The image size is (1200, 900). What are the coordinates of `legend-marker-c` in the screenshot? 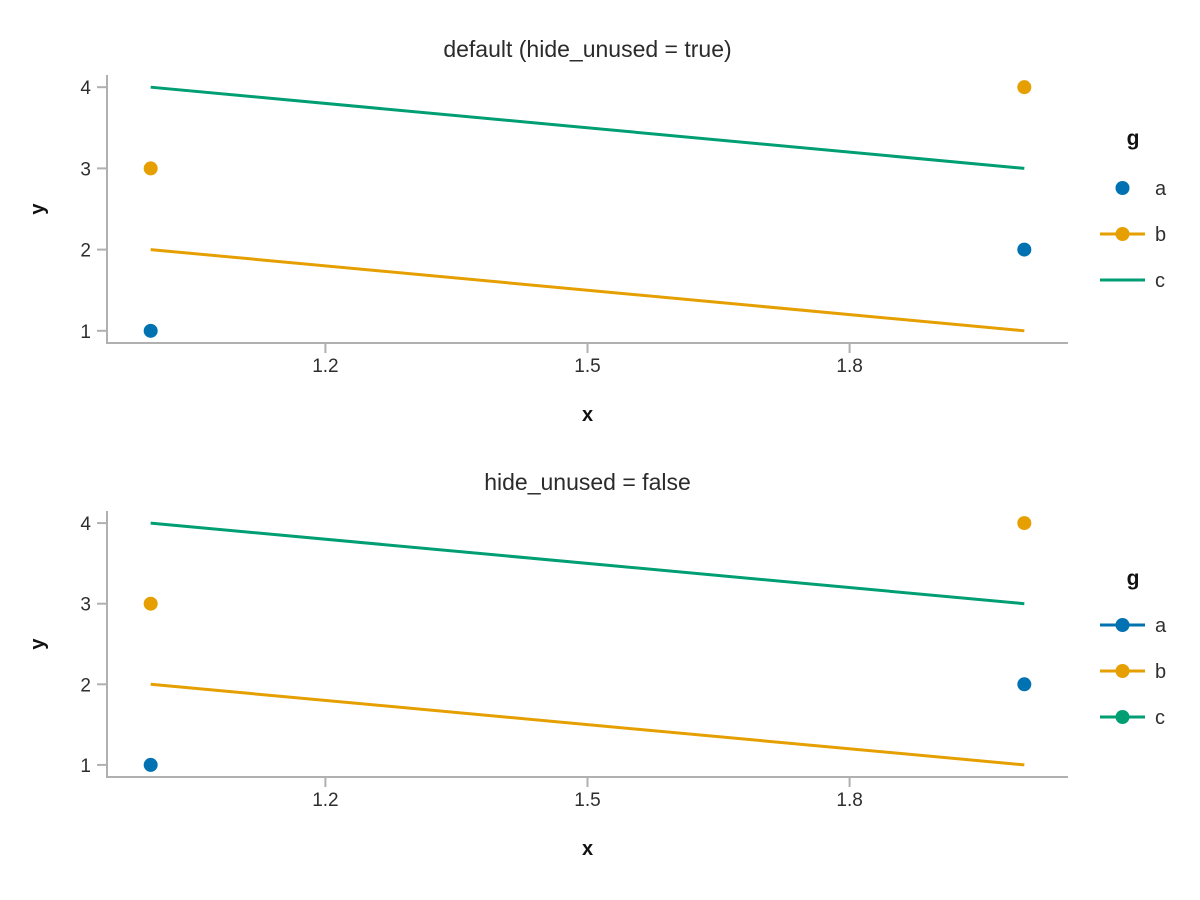 It's located at (1122, 717).